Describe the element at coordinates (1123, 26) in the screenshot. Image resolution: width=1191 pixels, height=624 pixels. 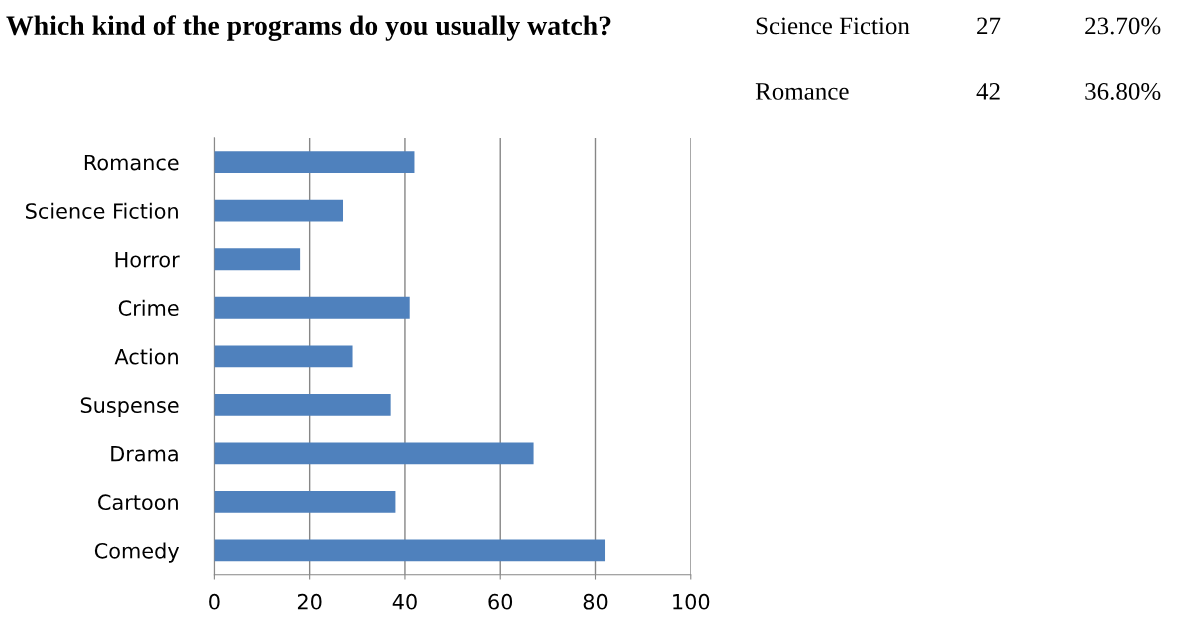
I see `text: 23.70%` at that location.